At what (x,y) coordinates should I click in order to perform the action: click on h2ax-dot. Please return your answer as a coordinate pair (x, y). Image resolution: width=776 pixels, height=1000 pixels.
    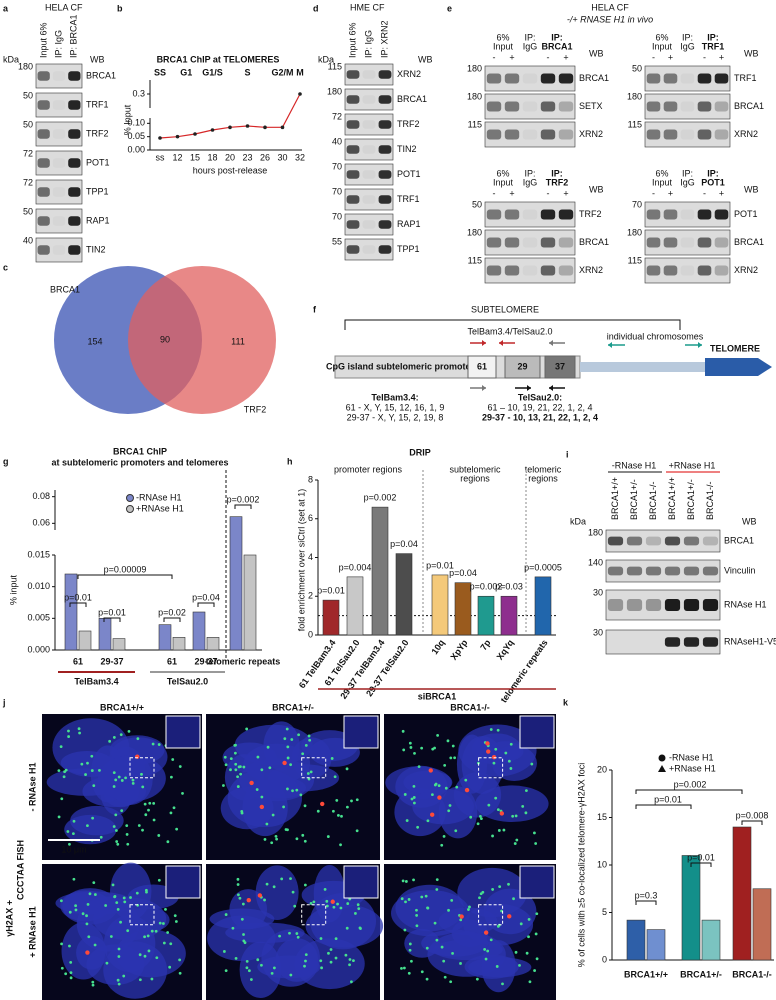
    Looking at the image, I should click on (486, 932).